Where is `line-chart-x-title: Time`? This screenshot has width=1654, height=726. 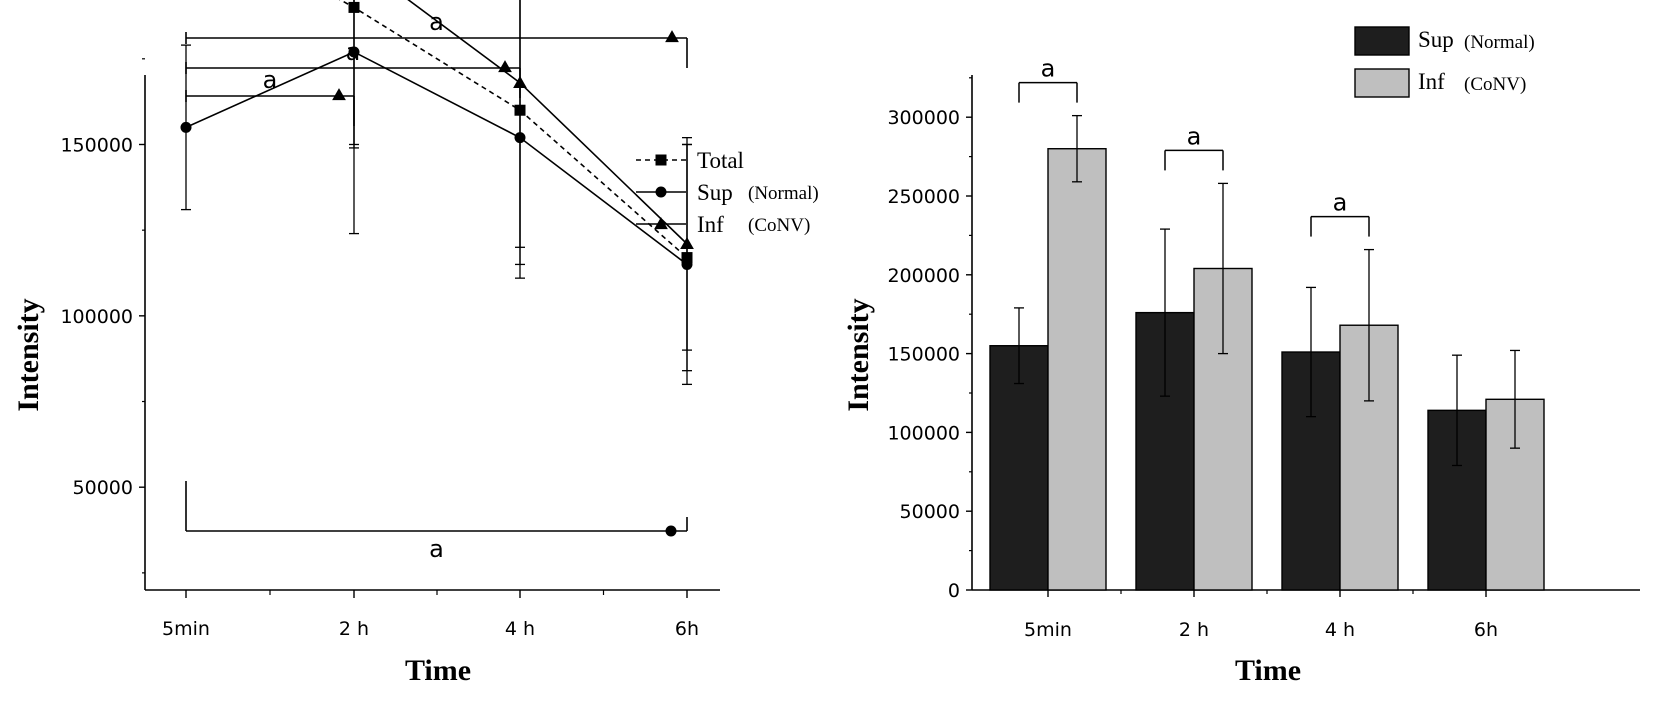
line-chart-x-title: Time is located at coordinates (438, 670).